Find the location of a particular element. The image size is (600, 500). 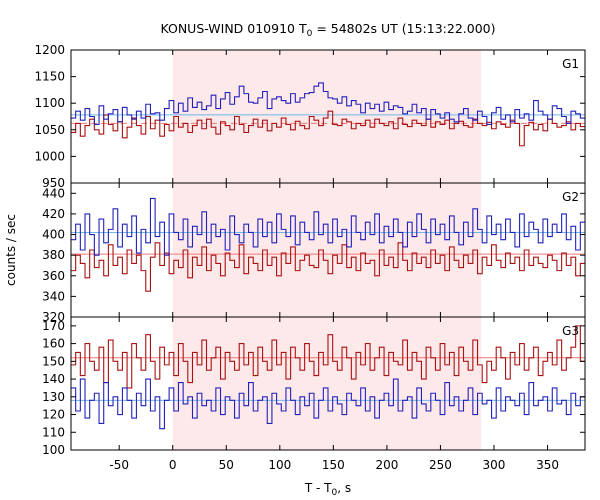

panel-label: G2 is located at coordinates (570, 197).